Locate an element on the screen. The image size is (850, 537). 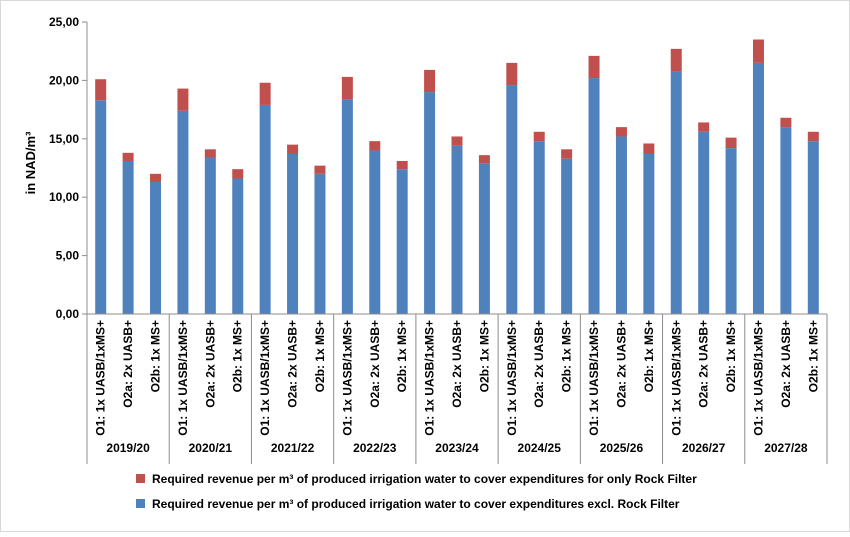
x-group-label: 2020/21 is located at coordinates (211, 448).